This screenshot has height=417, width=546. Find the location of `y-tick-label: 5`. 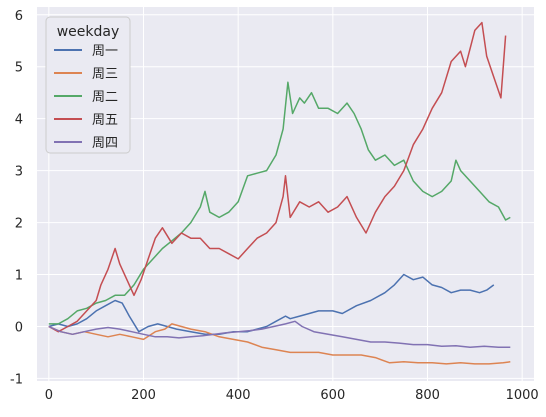

y-tick-label: 5 is located at coordinates (19, 68).